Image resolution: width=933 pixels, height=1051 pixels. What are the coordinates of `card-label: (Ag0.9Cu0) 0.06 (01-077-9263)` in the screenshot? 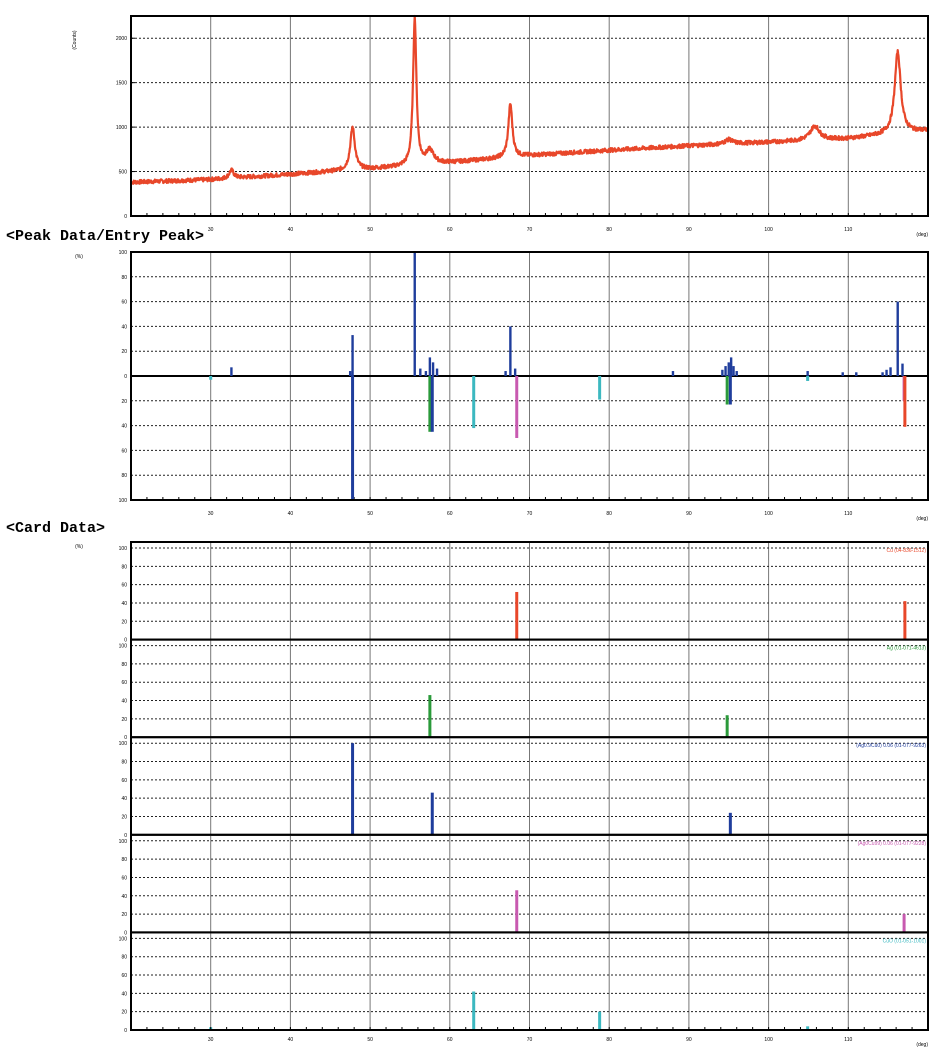 It's located at (891, 746).